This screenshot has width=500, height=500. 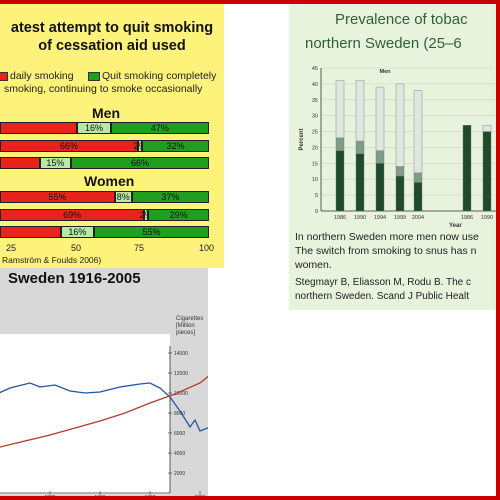 I want to click on quit-bar-label: 32%, so click(x=175, y=146).